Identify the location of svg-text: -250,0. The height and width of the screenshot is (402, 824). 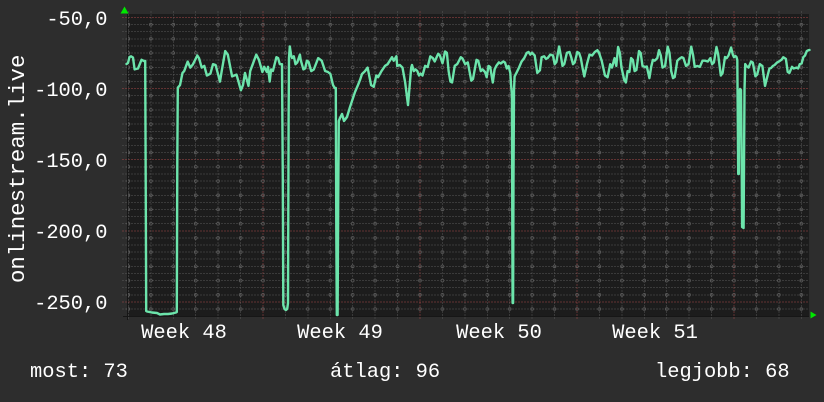
(70, 304).